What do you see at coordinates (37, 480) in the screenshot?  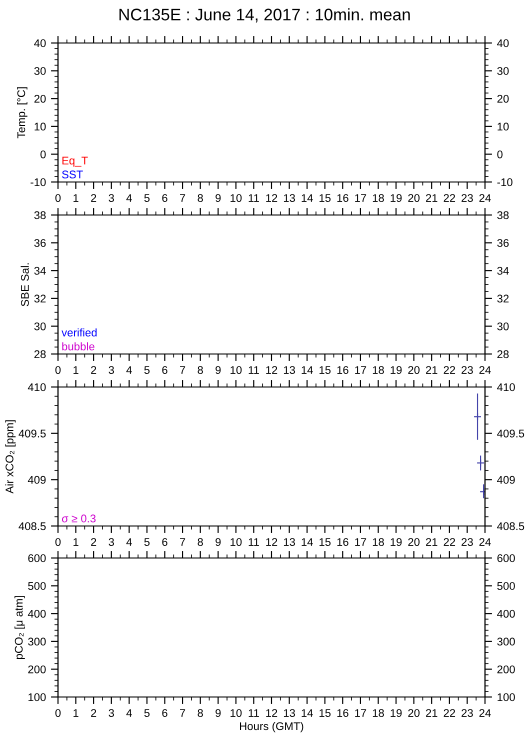 I see `y-tick-label: 409` at bounding box center [37, 480].